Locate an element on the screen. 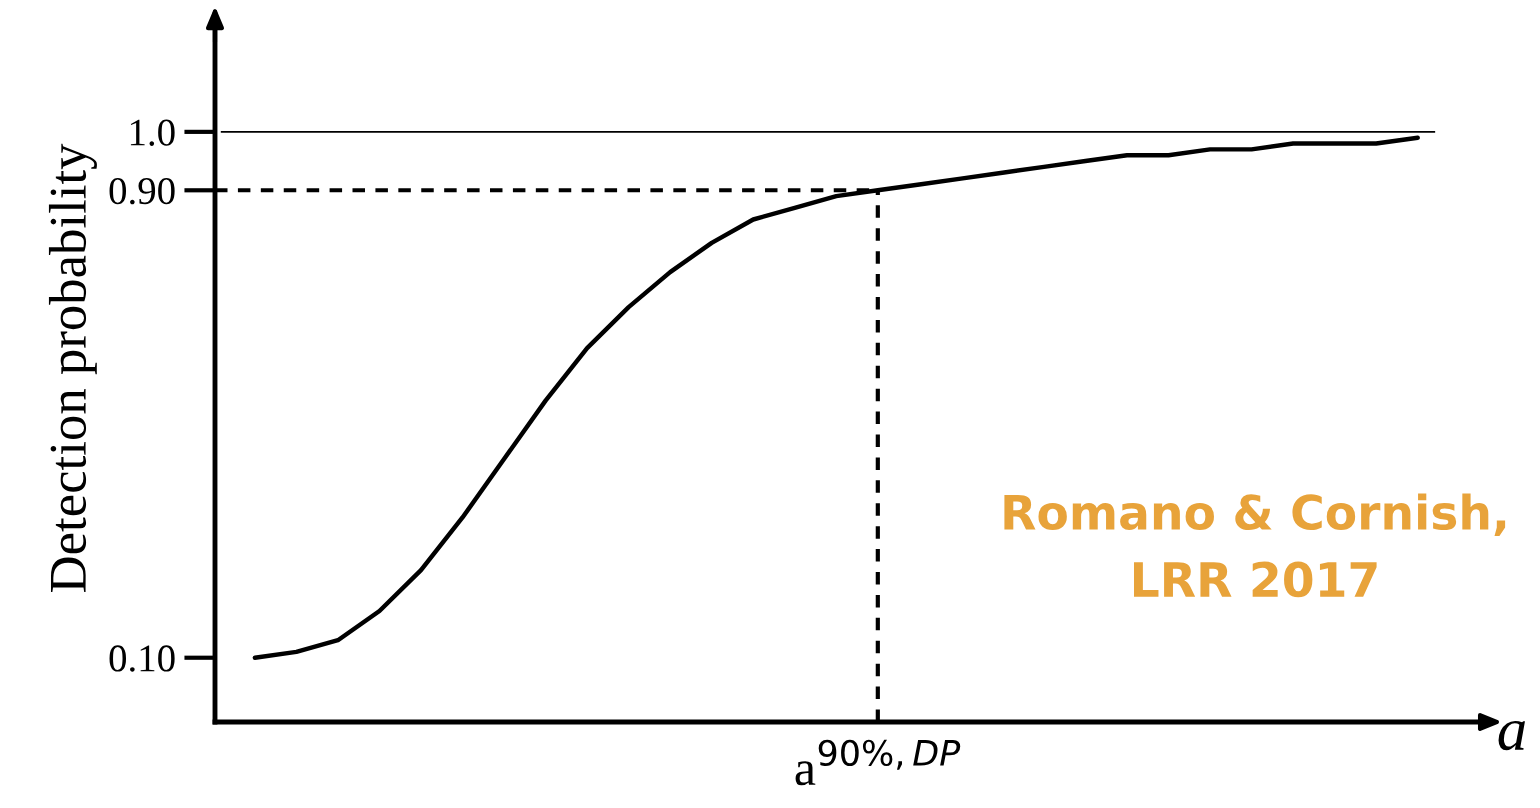  y-tick-label: 1.0 is located at coordinates (152, 132).